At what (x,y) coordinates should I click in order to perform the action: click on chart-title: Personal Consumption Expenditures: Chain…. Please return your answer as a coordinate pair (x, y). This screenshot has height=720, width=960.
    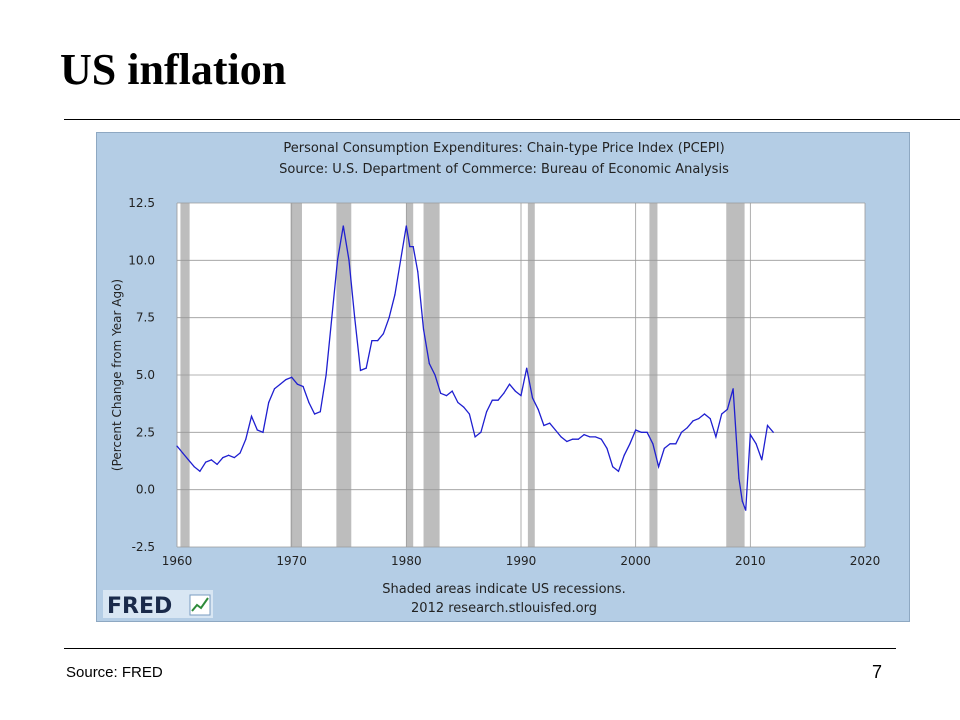
    Looking at the image, I should click on (503, 148).